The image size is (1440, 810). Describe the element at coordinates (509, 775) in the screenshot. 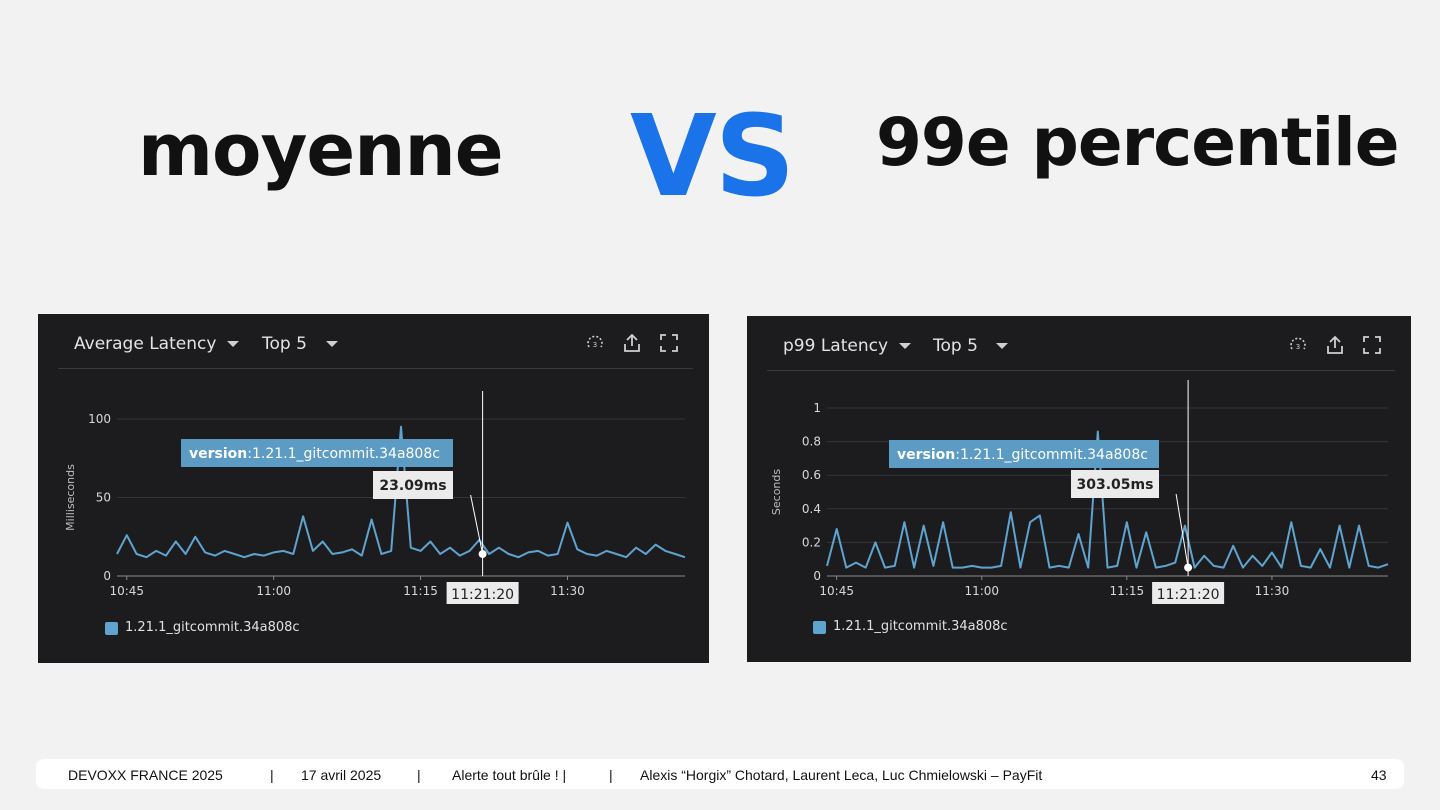

I see `footer-talk-title: Alerte tout brûle ! |` at that location.